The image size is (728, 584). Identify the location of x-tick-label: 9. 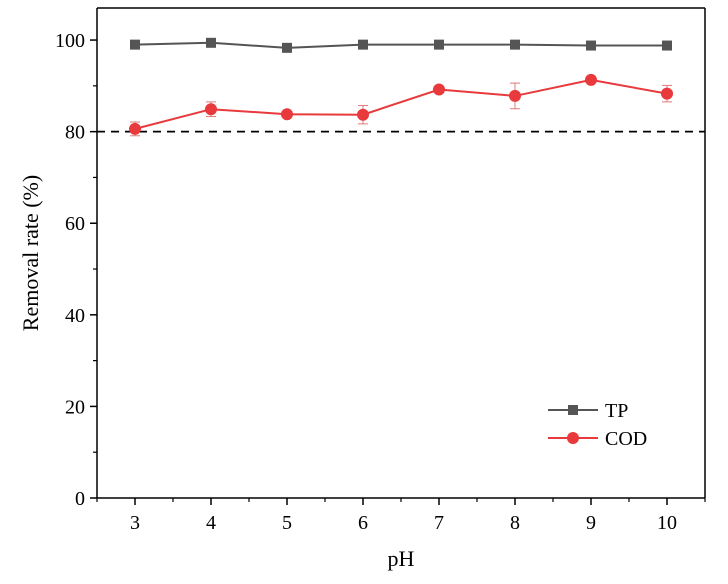
(591, 523).